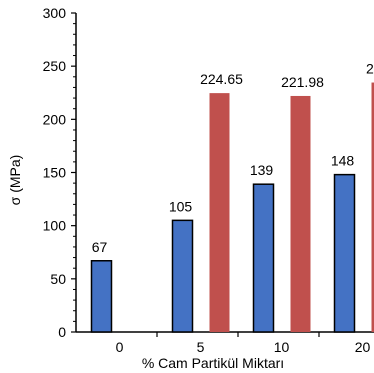 Image resolution: width=374 pixels, height=373 pixels. Describe the element at coordinates (55, 226) in the screenshot. I see `y-tick-label: 100` at that location.